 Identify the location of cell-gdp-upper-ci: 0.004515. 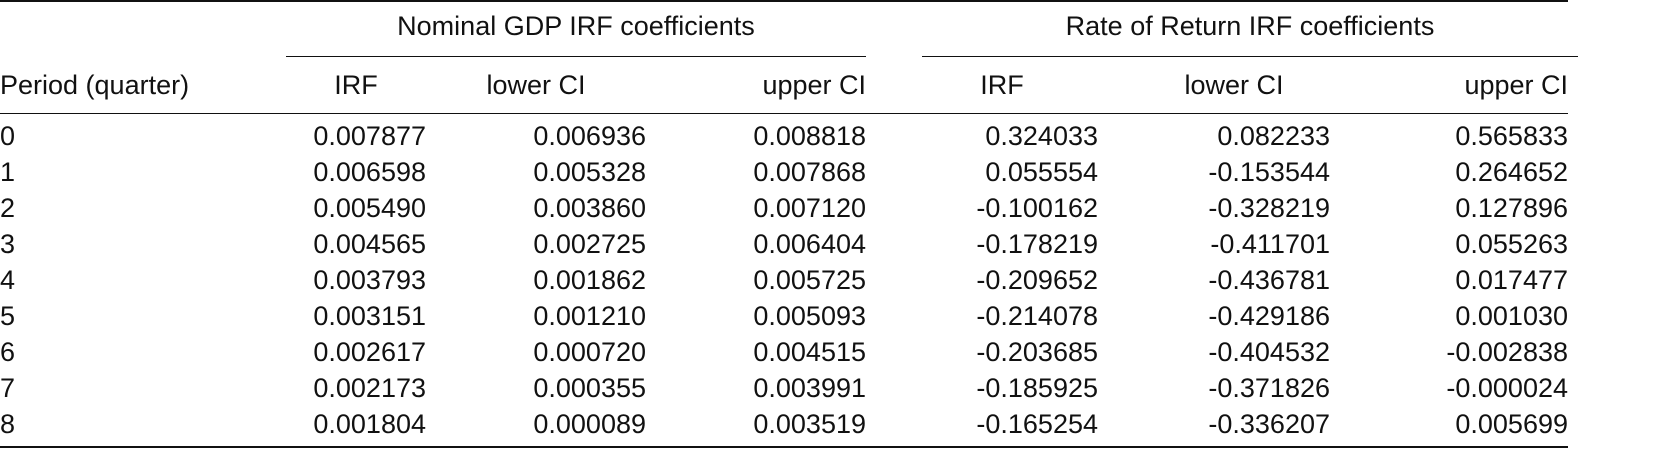
(809, 352).